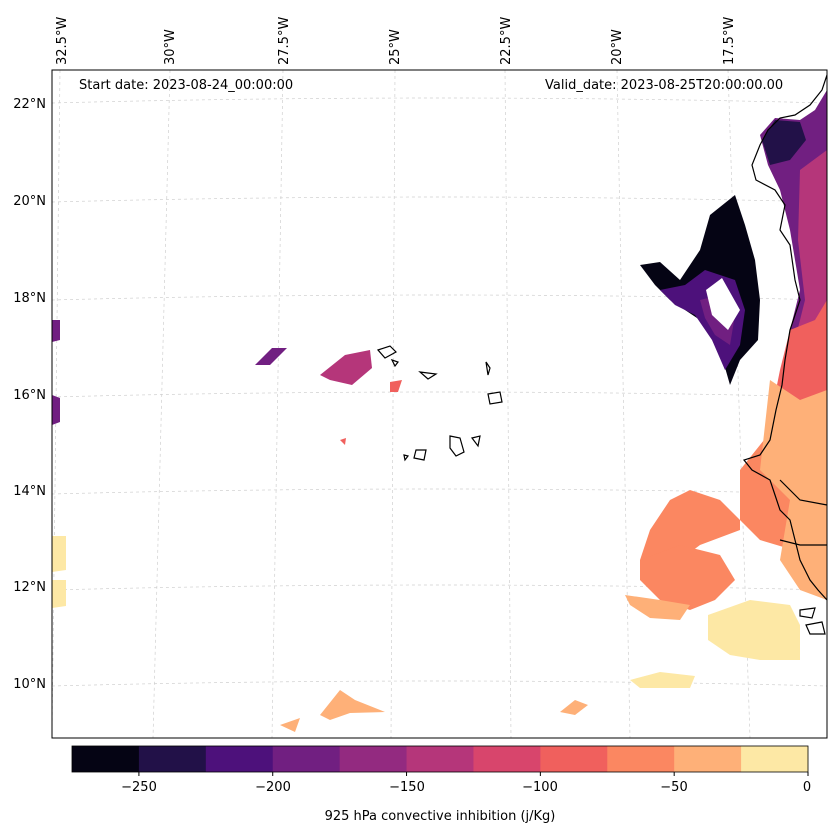 This screenshot has width=837, height=836. I want to click on island-bijagos, so click(807, 613).